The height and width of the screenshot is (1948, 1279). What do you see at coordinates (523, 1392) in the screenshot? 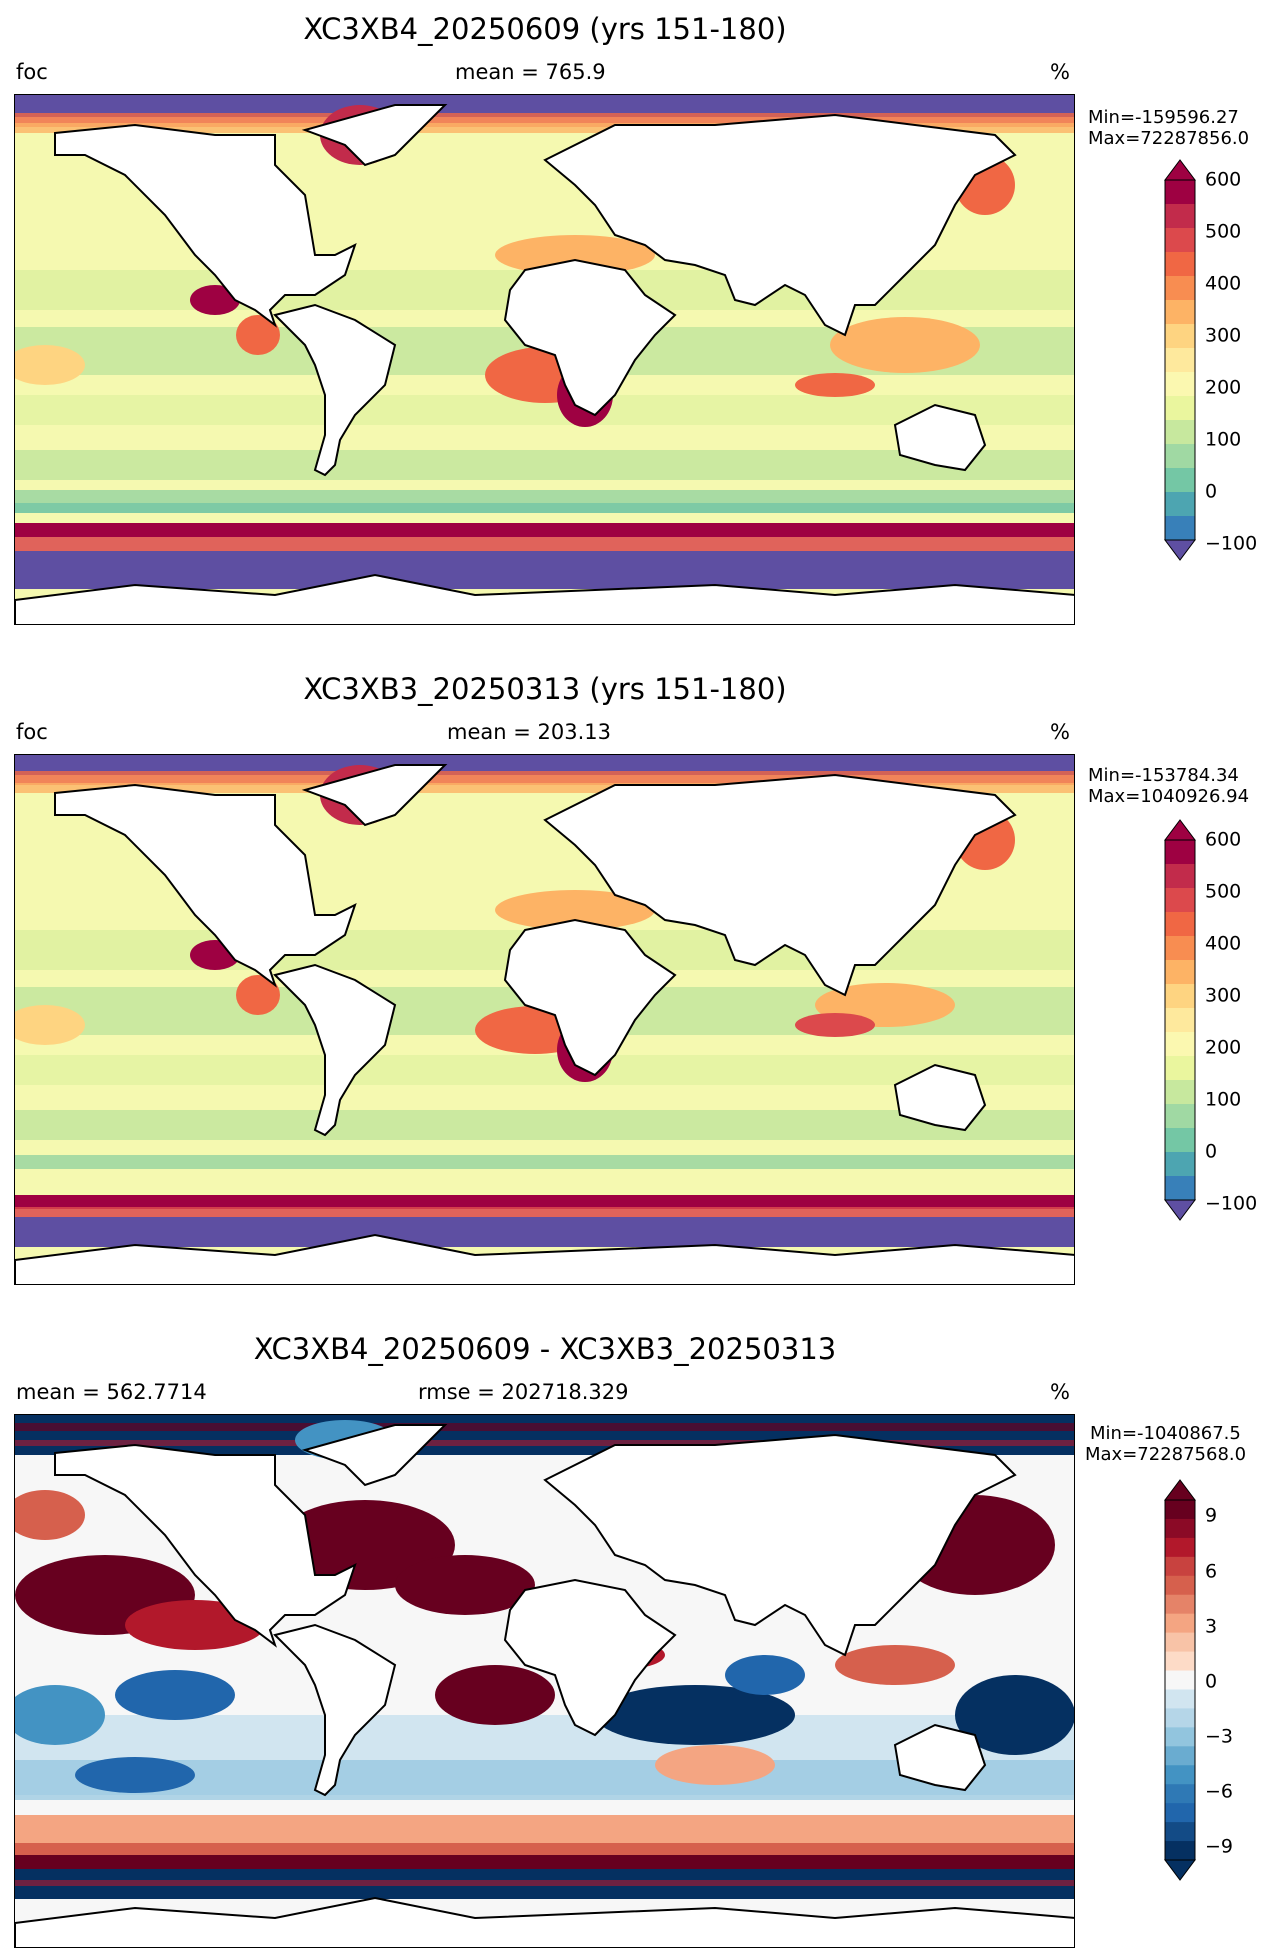
I see `rmse-label: rmse = 202718.329` at bounding box center [523, 1392].